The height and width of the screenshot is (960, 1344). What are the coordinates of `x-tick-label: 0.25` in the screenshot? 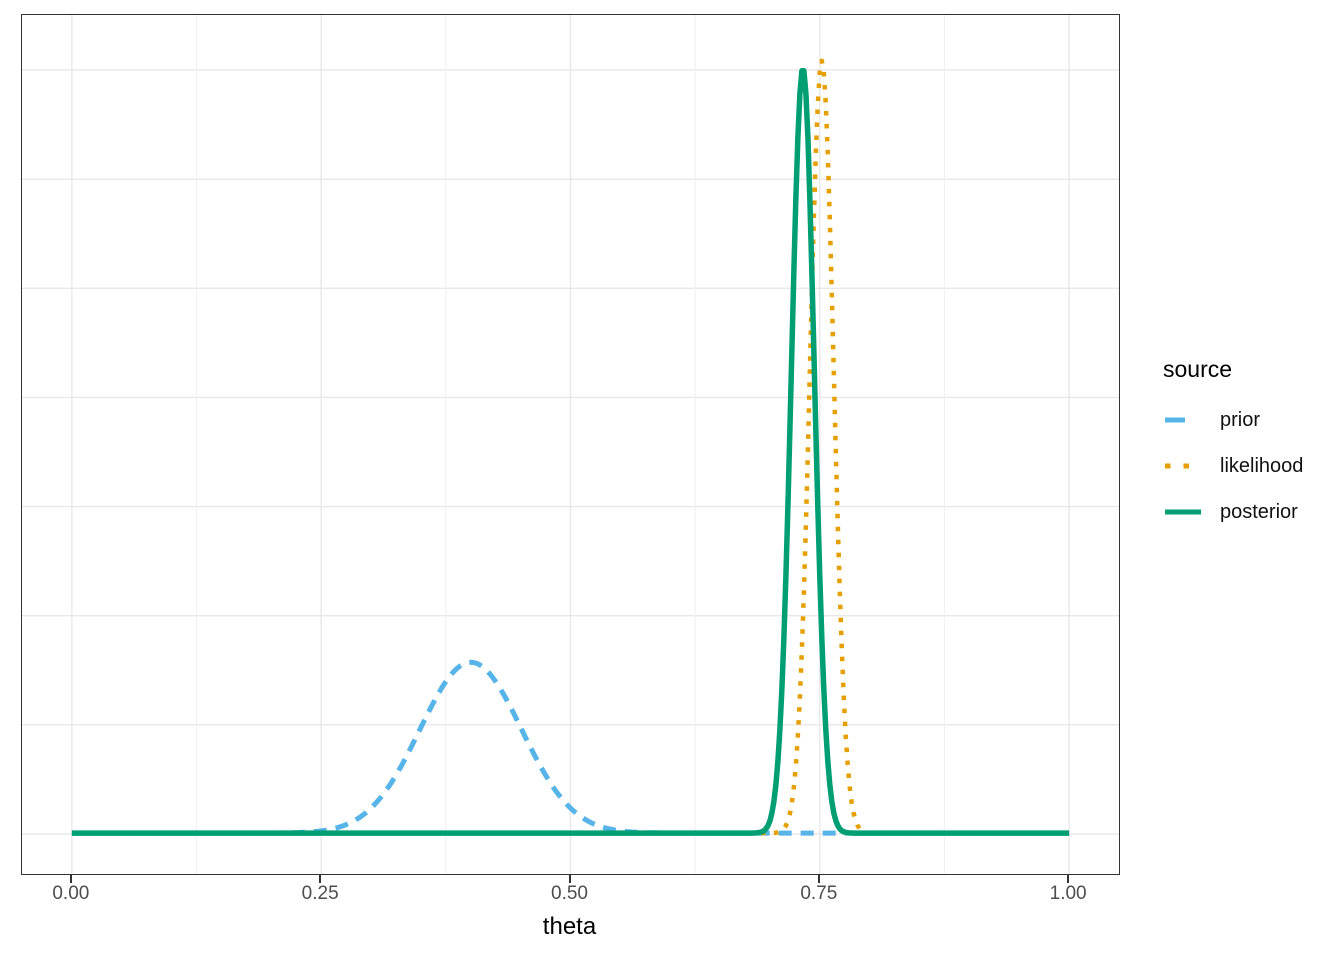 It's located at (320, 893).